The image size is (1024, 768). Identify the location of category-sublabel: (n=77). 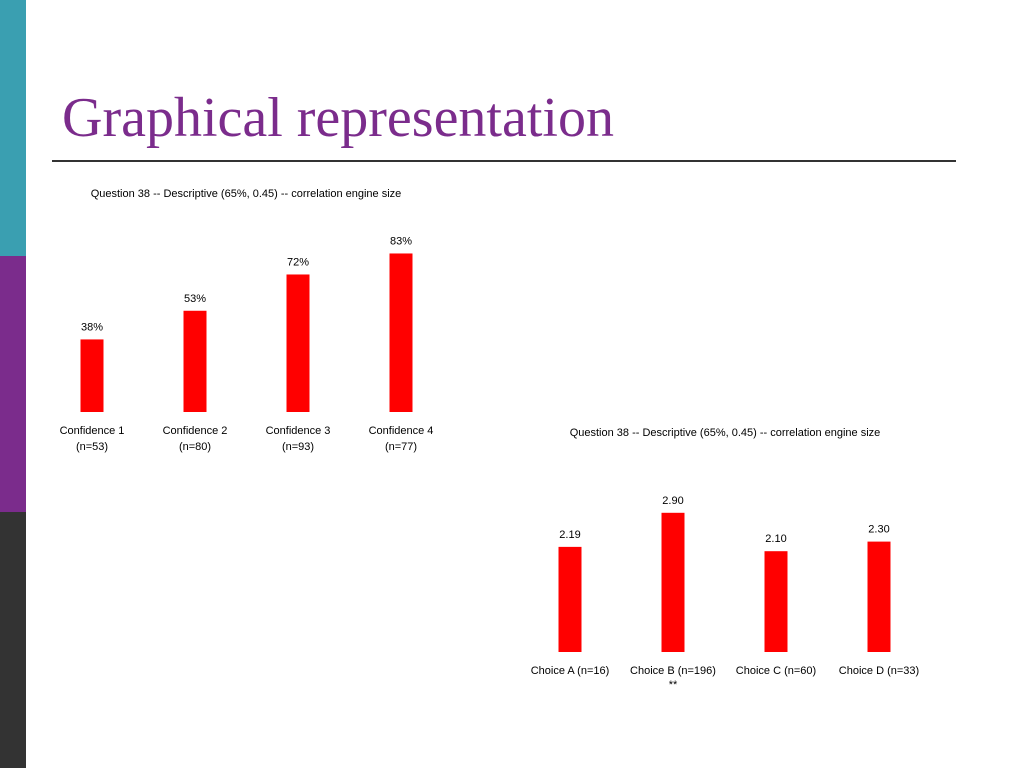
(401, 447).